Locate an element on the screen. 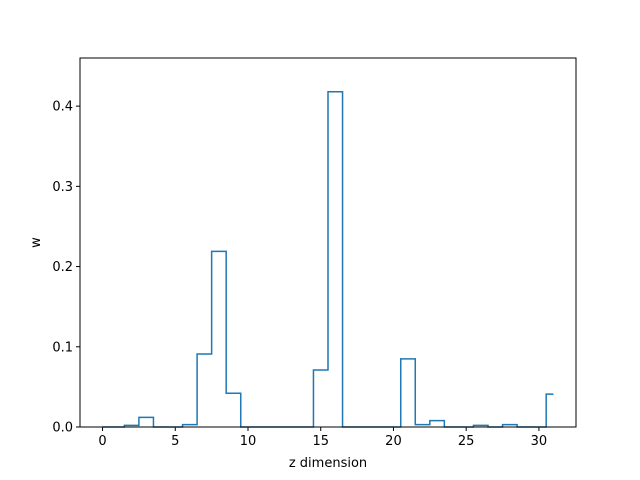 The height and width of the screenshot is (480, 640). x-tick-label: 25 is located at coordinates (466, 441).